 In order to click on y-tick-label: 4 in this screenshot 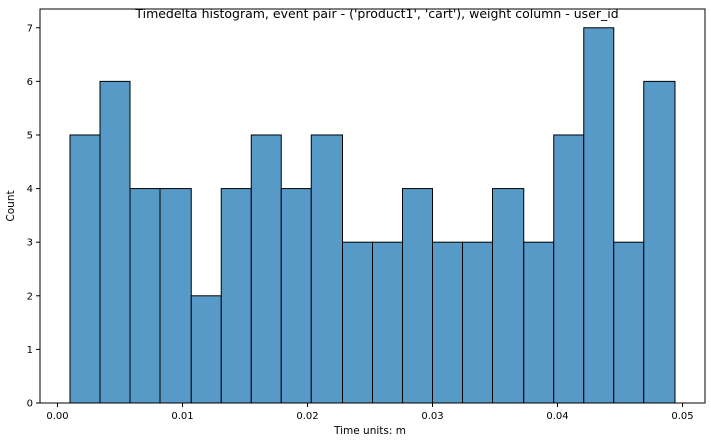, I will do `click(30, 189)`.